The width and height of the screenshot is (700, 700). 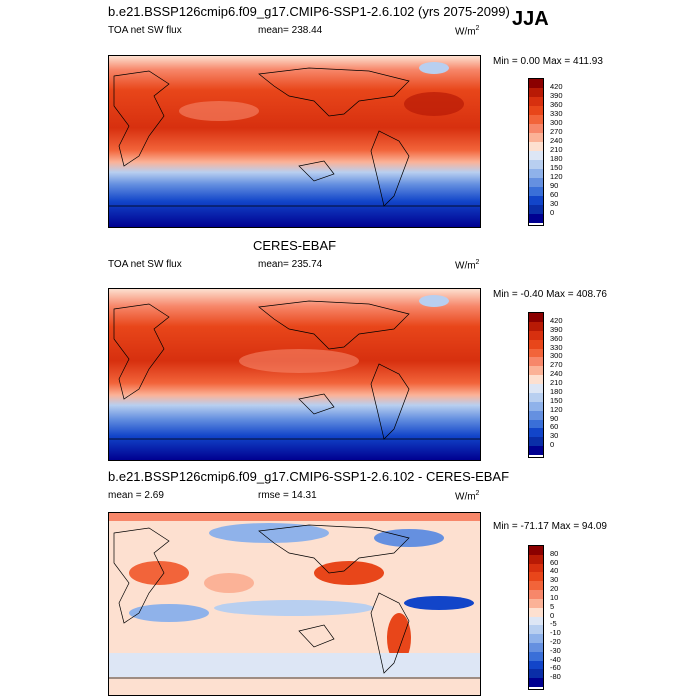 What do you see at coordinates (553, 624) in the screenshot?
I see `colorbar-tick-label: -5` at bounding box center [553, 624].